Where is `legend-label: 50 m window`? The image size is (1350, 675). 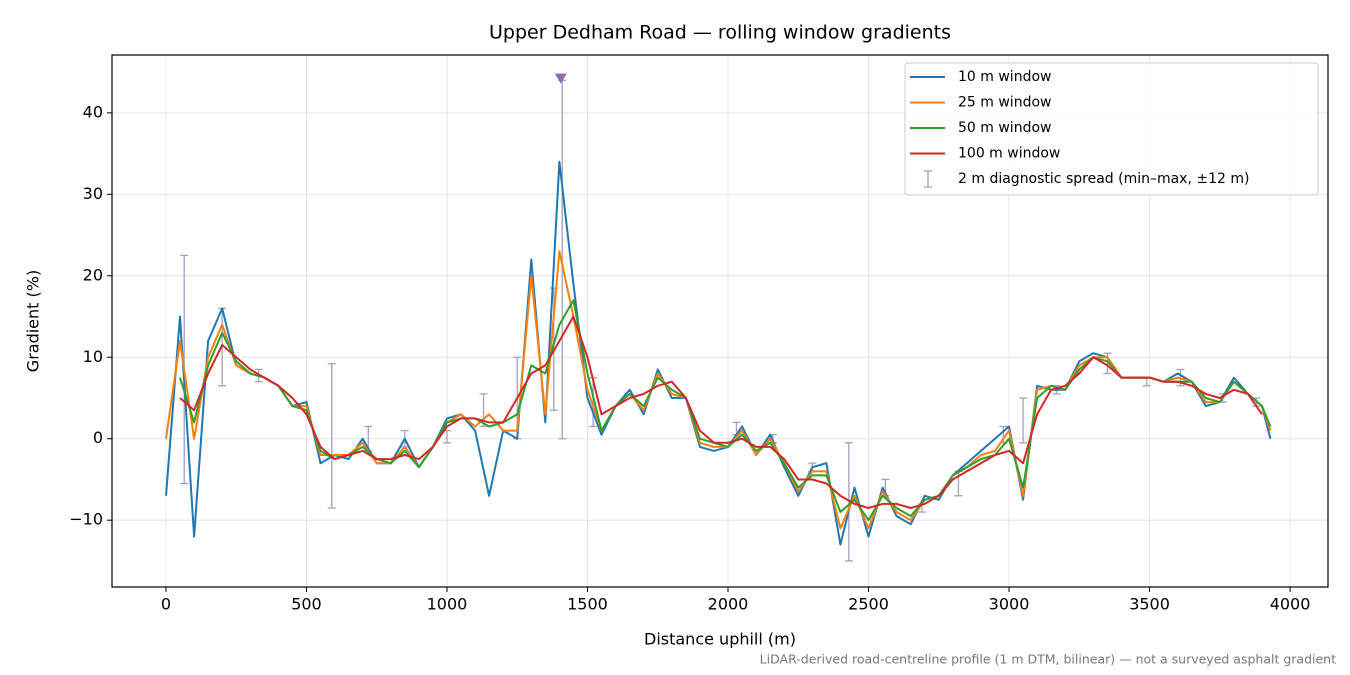 legend-label: 50 m window is located at coordinates (1004, 128).